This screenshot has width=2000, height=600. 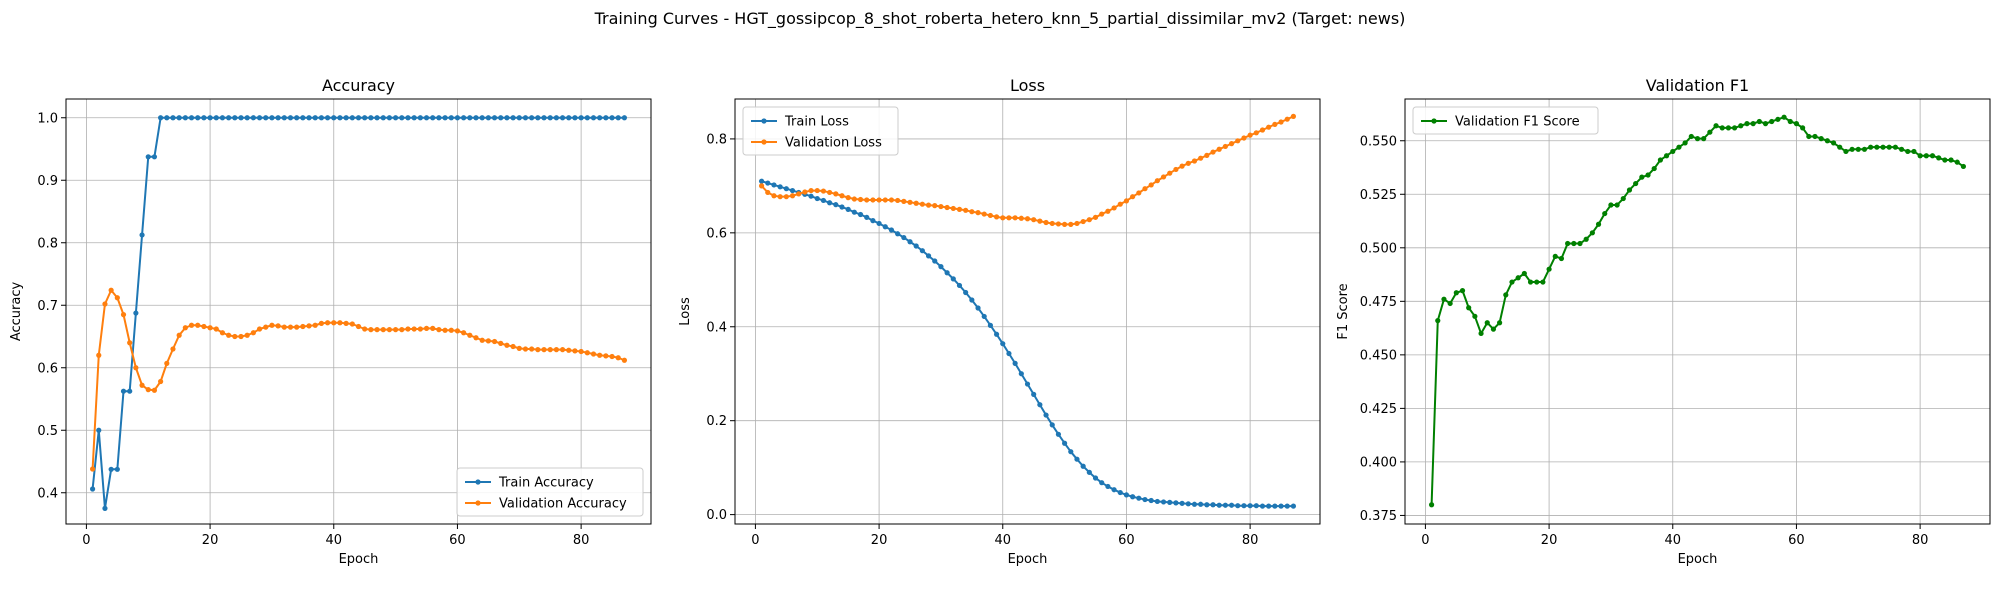 What do you see at coordinates (833, 143) in the screenshot?
I see `legend-label: Validation Loss` at bounding box center [833, 143].